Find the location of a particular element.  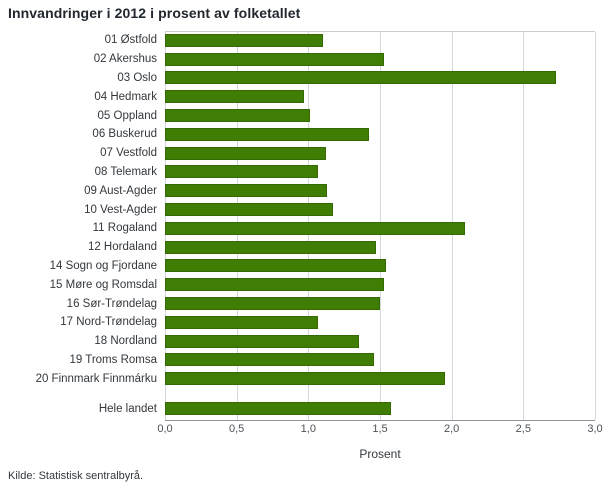

category-label: 01 Østfold is located at coordinates (130, 40).